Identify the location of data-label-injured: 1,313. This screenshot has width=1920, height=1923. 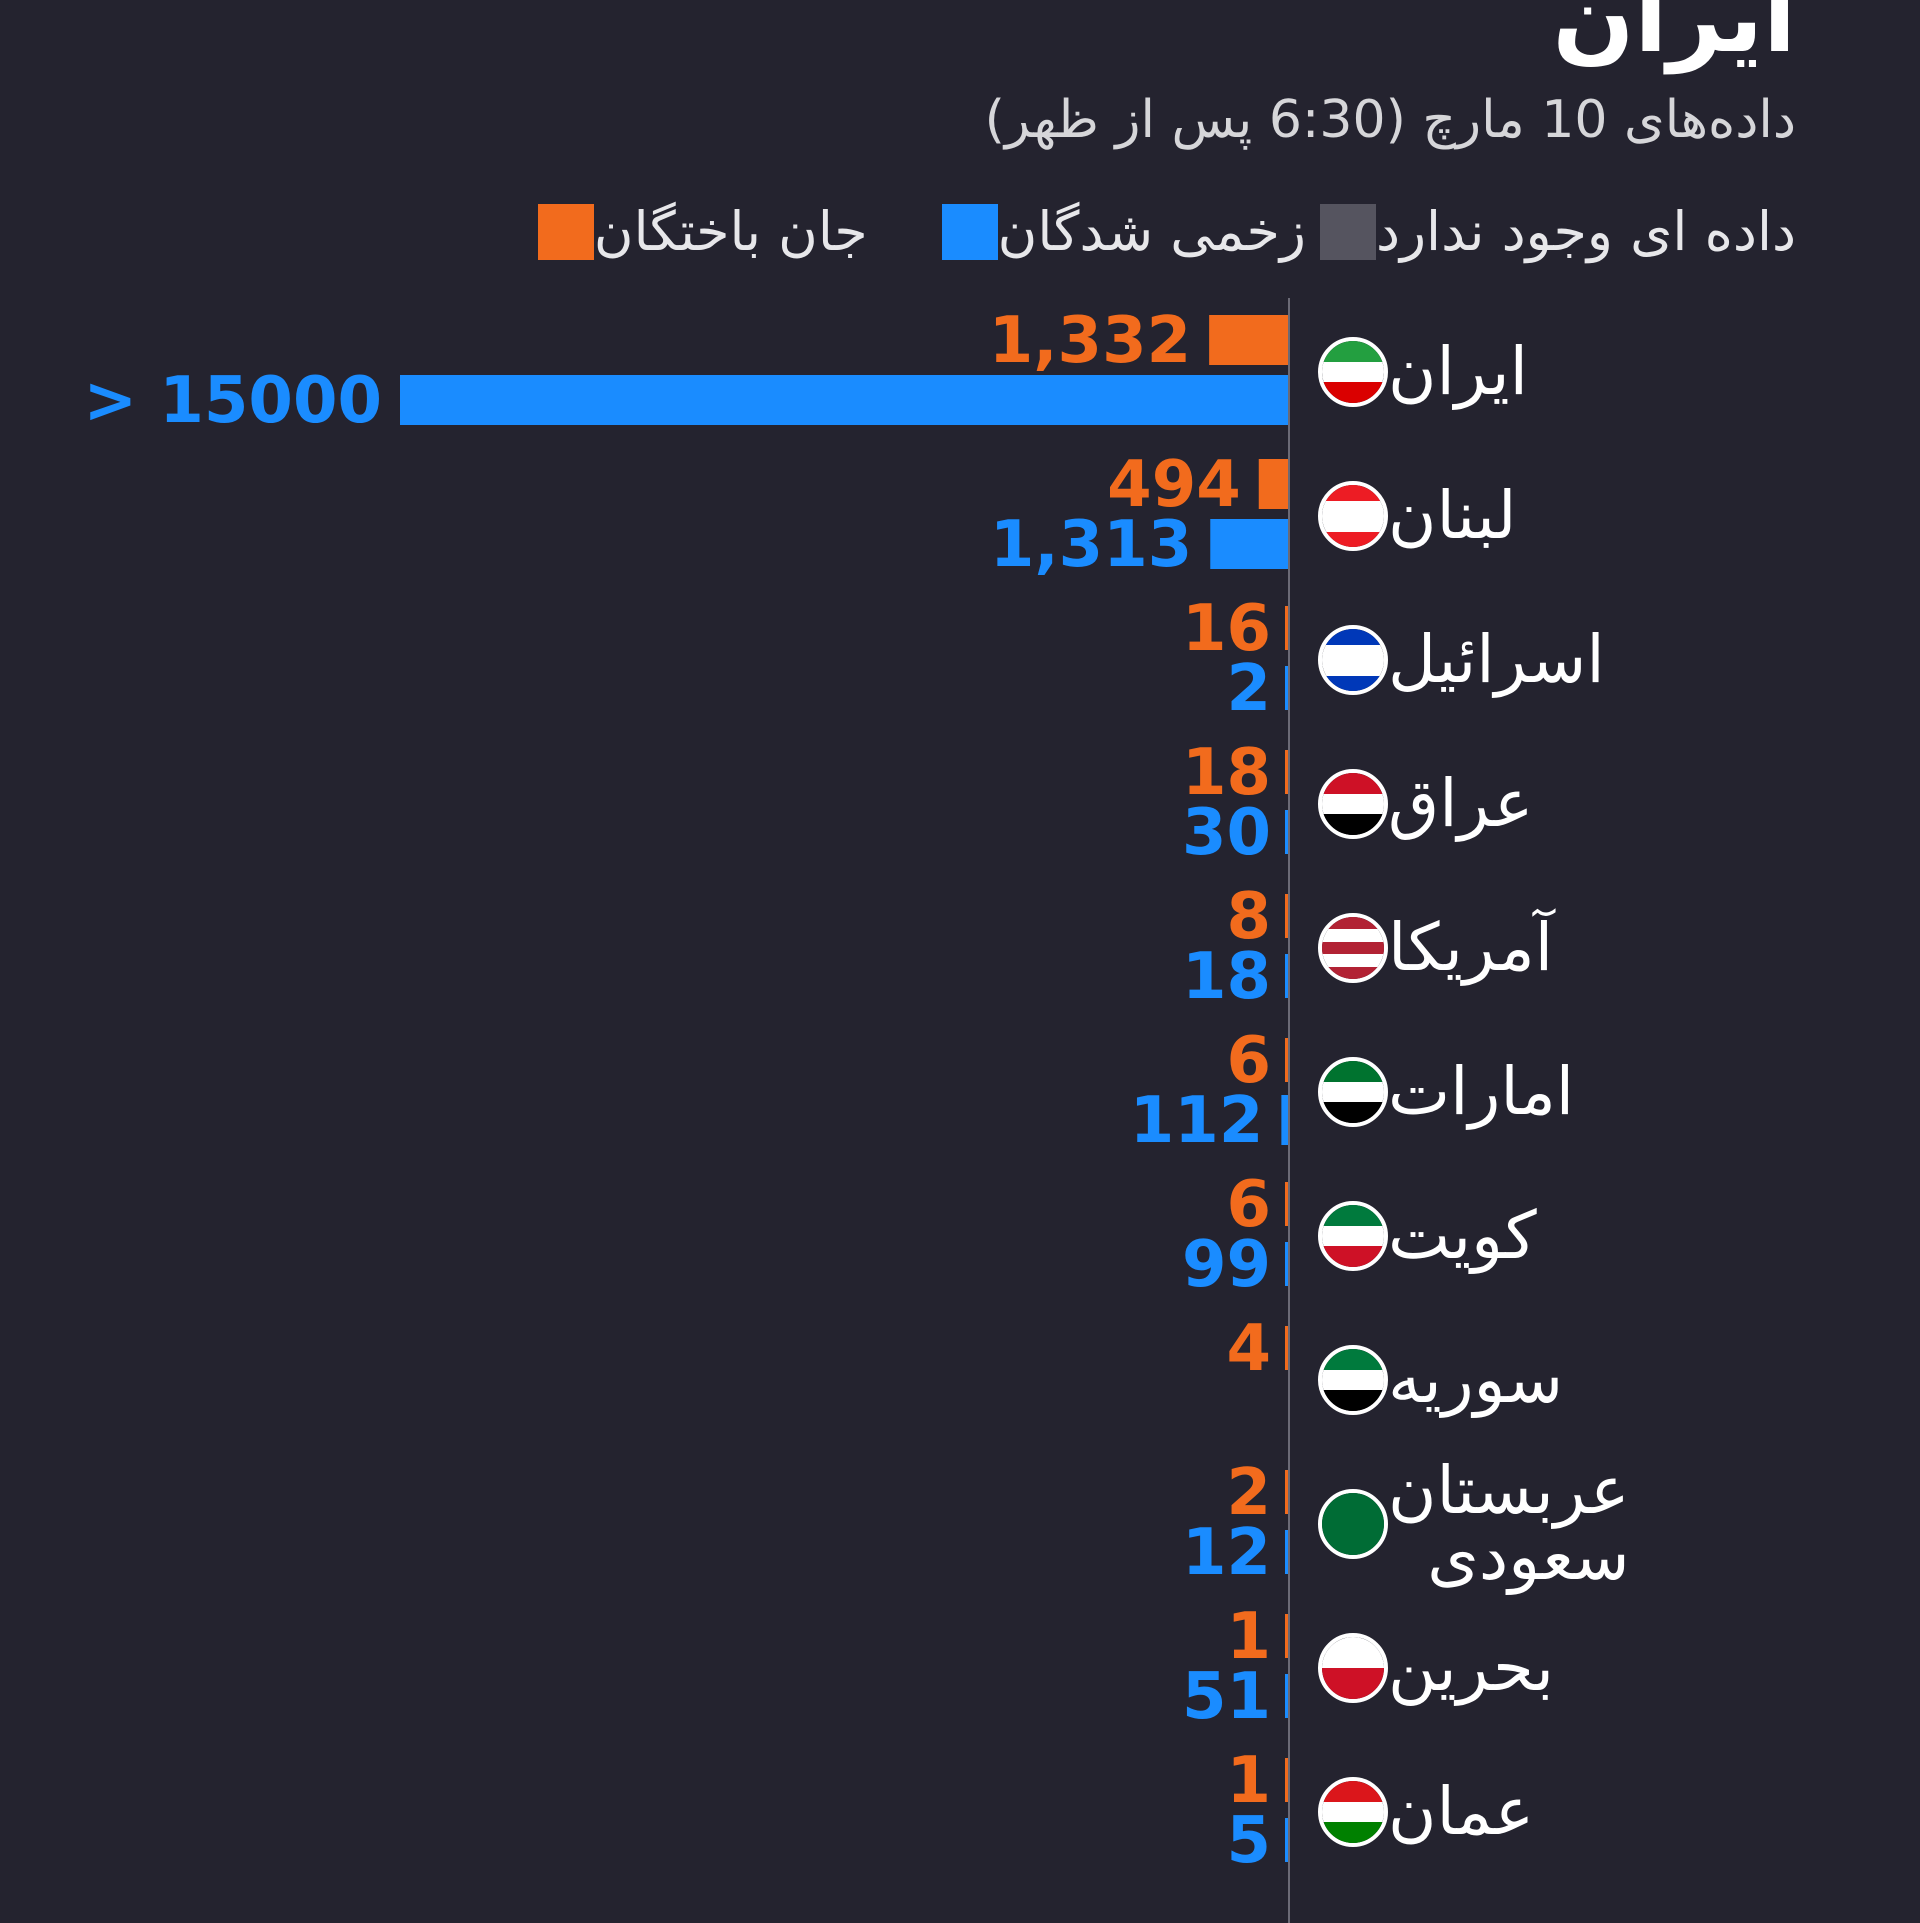
(1091, 545).